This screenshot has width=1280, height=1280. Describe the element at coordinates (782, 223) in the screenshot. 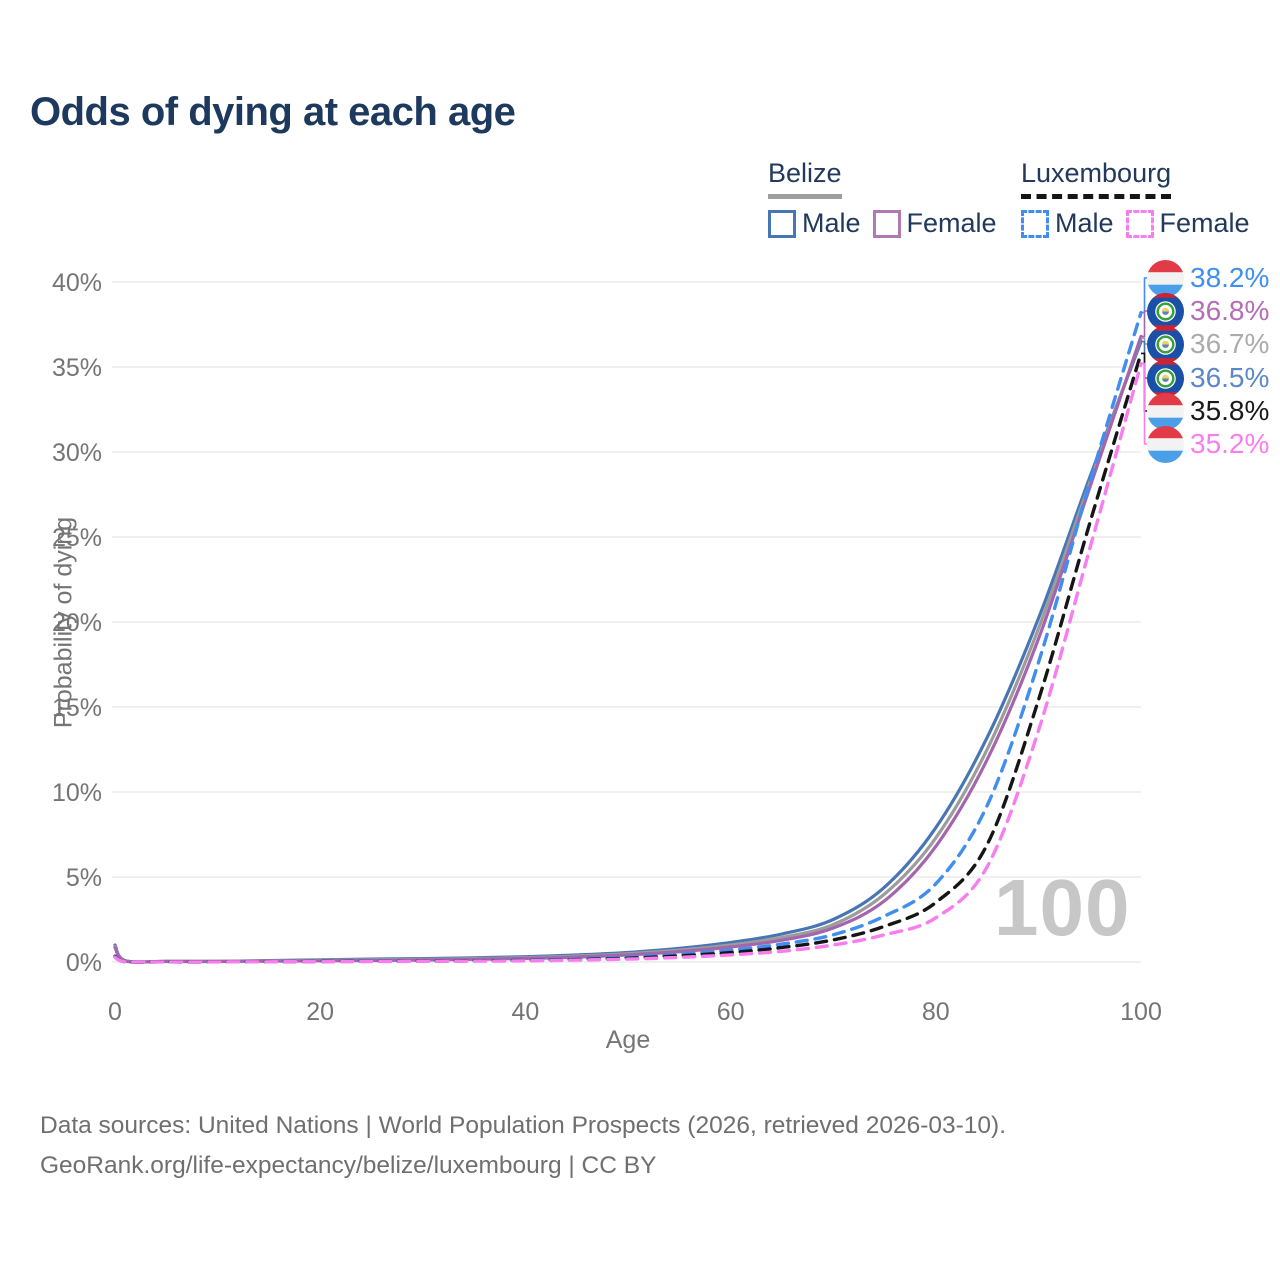

I see `belize-male-swatch-icon` at that location.